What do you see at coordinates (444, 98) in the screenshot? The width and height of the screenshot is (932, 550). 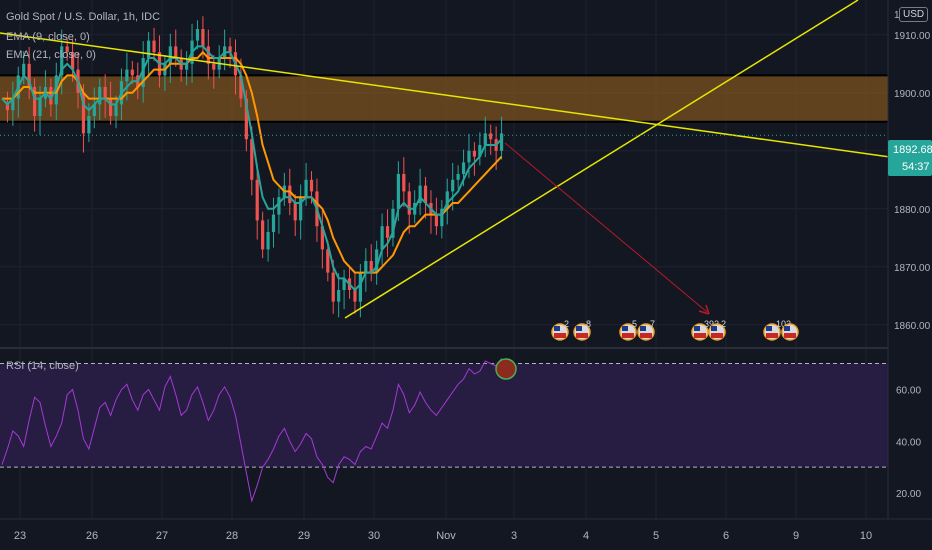 I see `resistance-zone` at bounding box center [444, 98].